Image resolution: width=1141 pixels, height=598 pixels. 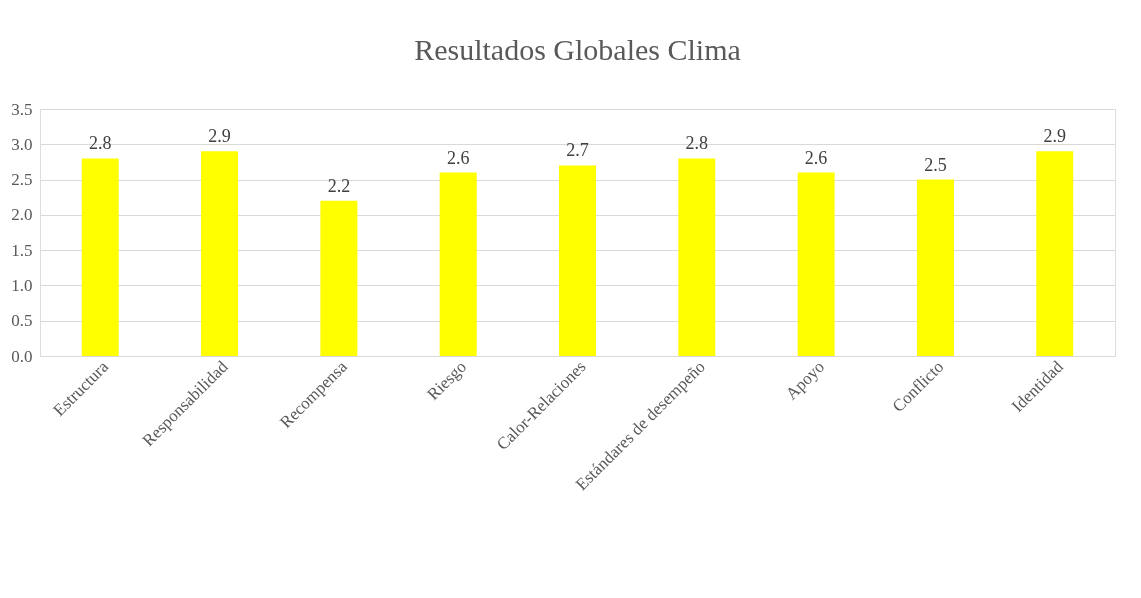 I want to click on y-tick-label: 2.5, so click(x=22, y=180).